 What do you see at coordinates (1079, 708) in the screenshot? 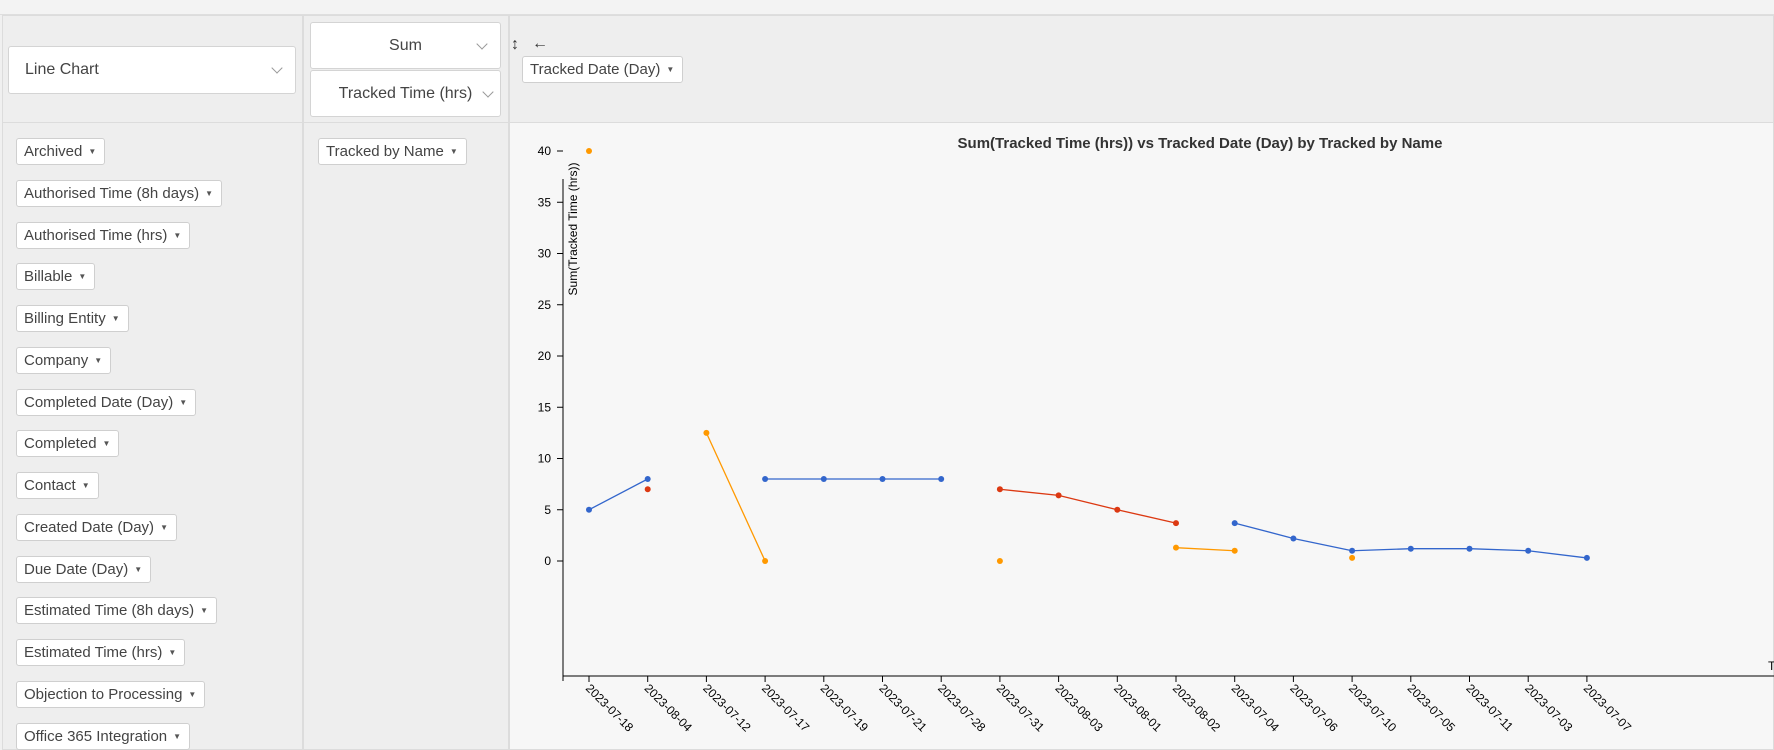
I see `x-tick-label: 2023-08-03` at bounding box center [1079, 708].